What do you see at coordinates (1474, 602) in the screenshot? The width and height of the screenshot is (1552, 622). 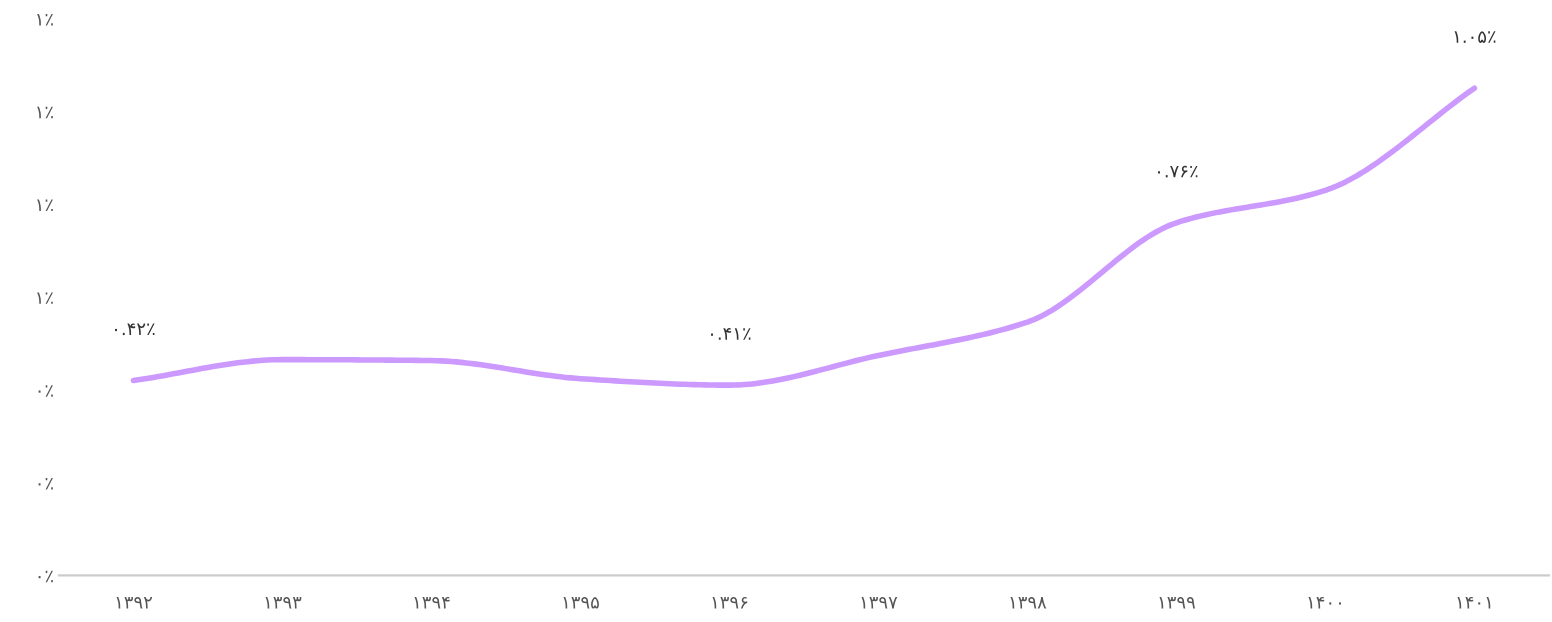 I see `x-tick-label: ۱۴۰۱` at bounding box center [1474, 602].